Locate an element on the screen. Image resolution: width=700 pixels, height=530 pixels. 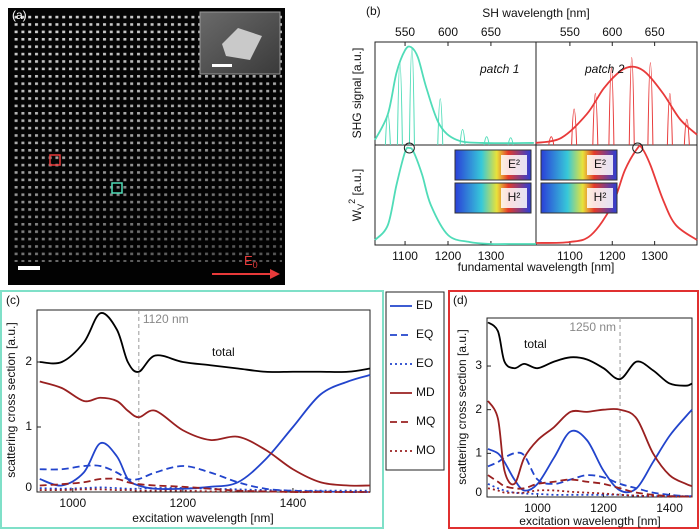
panel-label: (c) is located at coordinates (13, 300).